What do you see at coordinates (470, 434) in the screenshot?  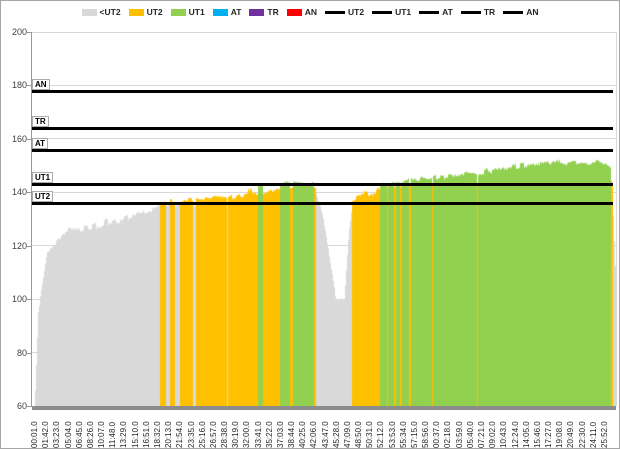 I see `x-tick-label: 05:40.0` at bounding box center [470, 434].